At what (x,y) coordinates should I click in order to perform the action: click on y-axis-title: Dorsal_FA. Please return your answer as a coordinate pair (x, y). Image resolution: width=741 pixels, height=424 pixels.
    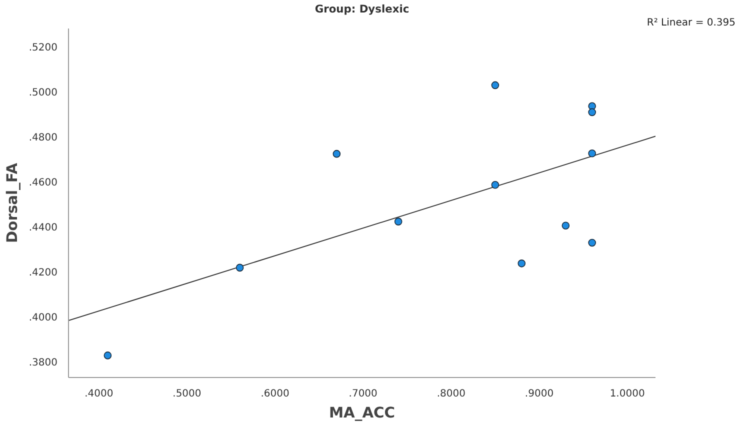
    Looking at the image, I should click on (12, 203).